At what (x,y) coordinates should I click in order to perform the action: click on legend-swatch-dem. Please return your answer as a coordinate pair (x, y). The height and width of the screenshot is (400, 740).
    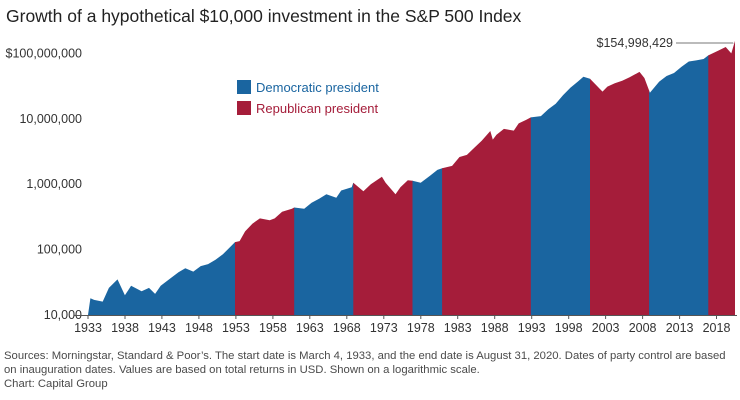
    Looking at the image, I should click on (244, 87).